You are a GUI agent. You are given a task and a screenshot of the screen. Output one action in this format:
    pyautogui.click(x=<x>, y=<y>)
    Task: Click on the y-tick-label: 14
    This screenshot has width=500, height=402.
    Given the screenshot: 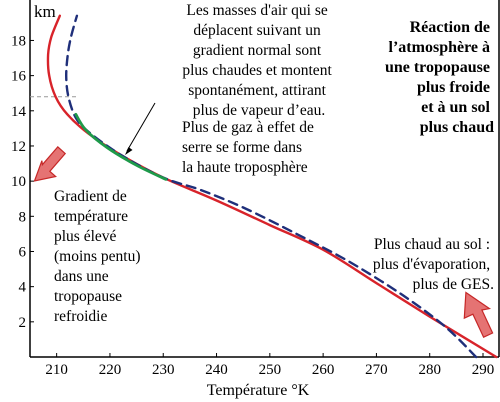 What is the action you would take?
    pyautogui.click(x=19, y=112)
    